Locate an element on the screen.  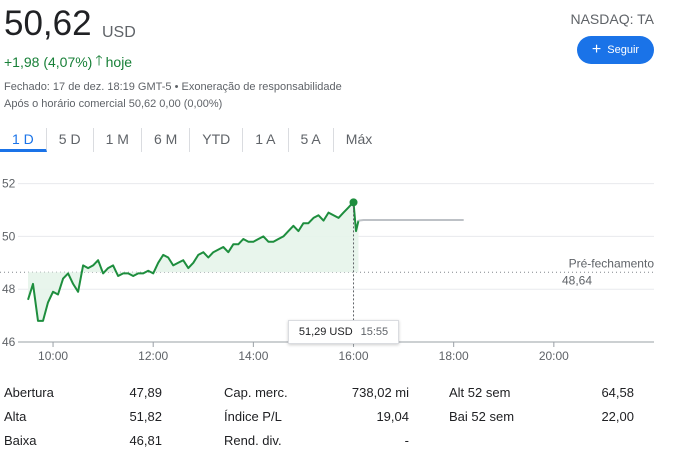
y-tick-label: 48 is located at coordinates (9, 289).